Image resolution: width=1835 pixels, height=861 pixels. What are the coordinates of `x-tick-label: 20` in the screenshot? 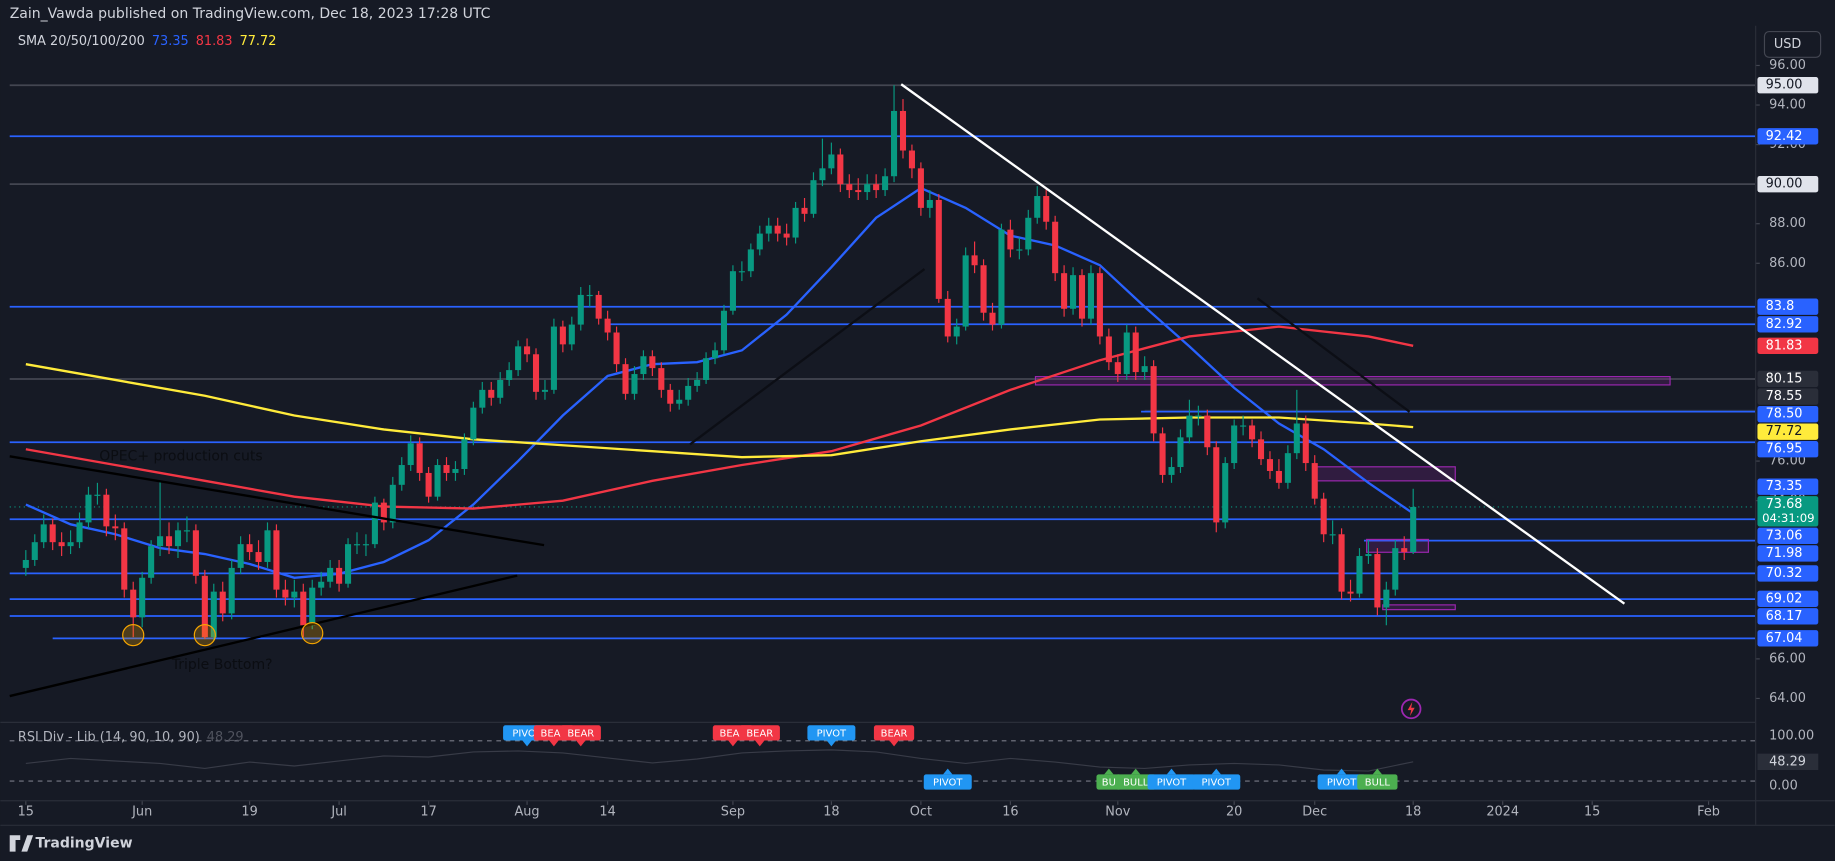 It's located at (1234, 811).